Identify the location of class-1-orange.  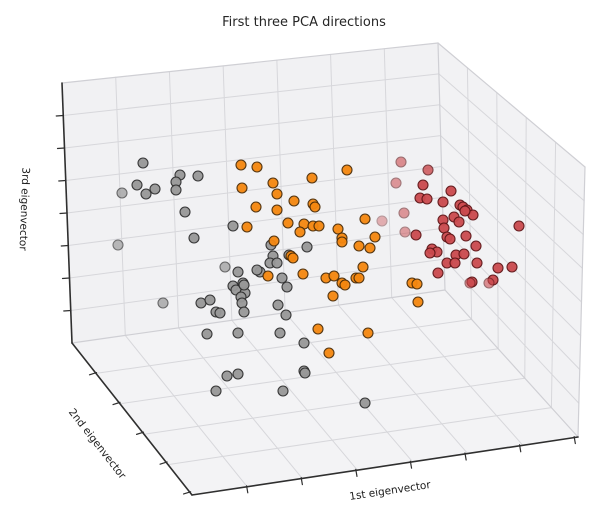
(329, 259).